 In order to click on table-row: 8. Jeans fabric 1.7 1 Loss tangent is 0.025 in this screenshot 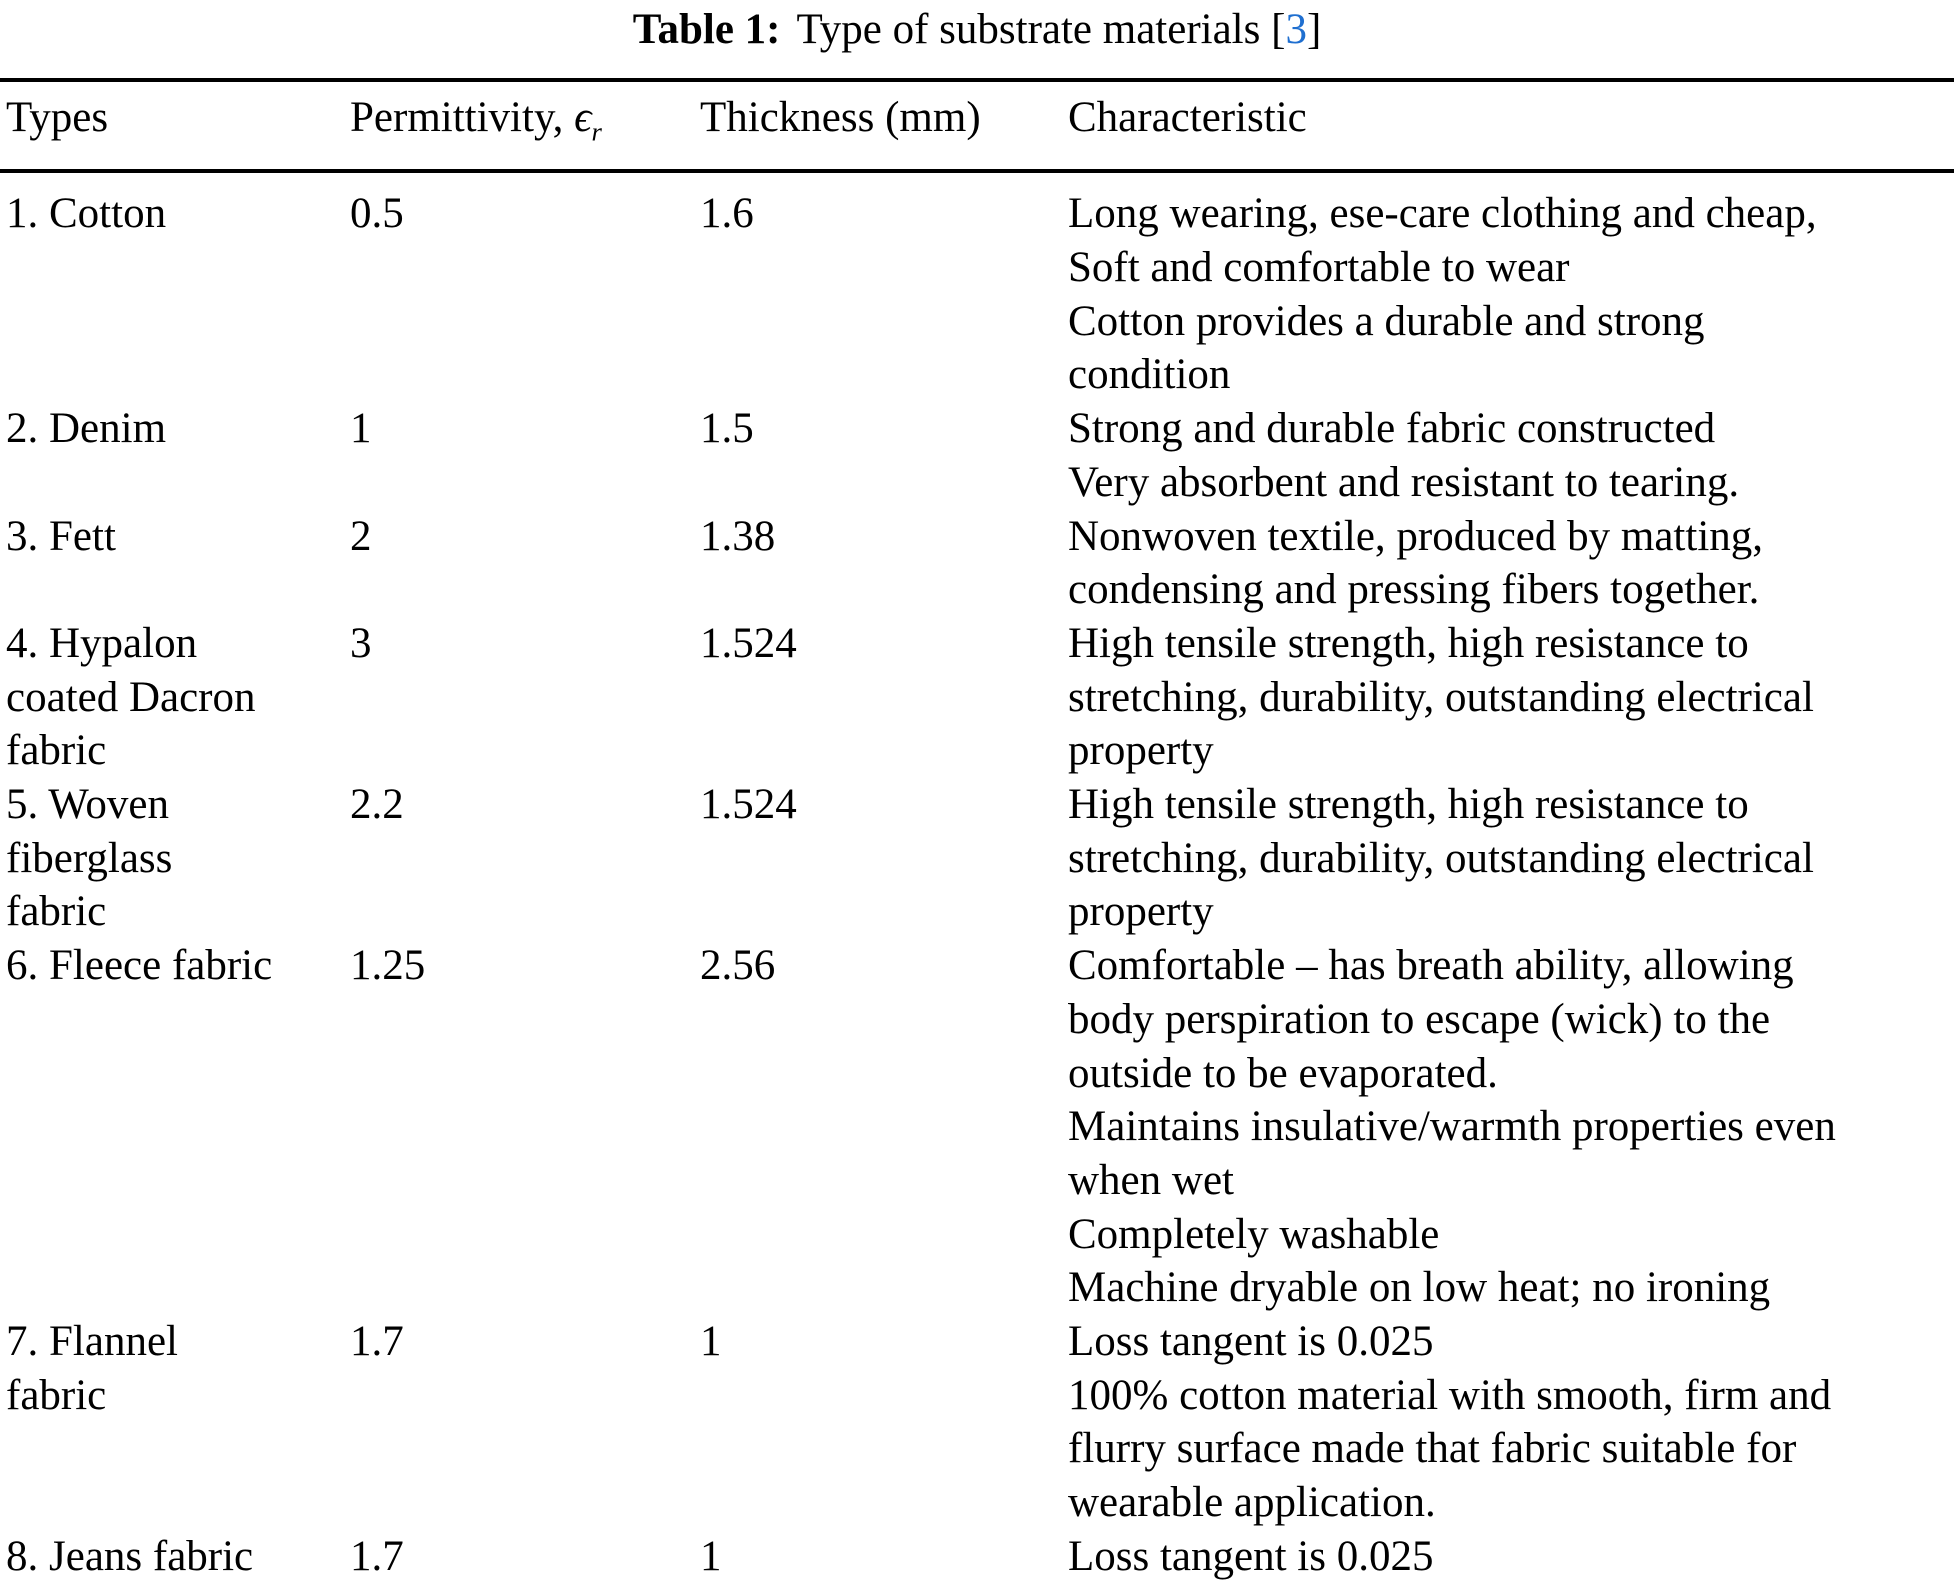, I will do `click(977, 1563)`.